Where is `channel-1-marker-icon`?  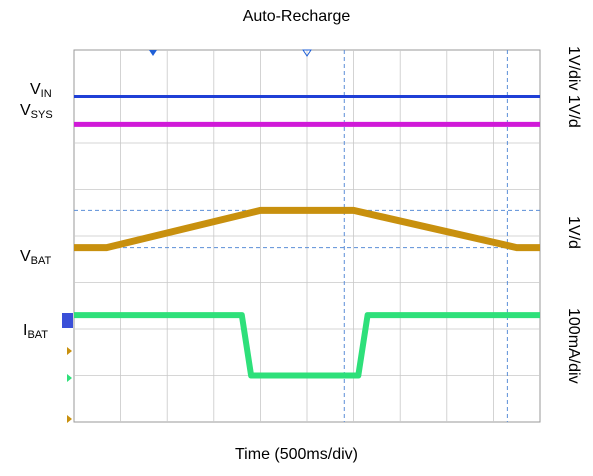 channel-1-marker-icon is located at coordinates (67, 320).